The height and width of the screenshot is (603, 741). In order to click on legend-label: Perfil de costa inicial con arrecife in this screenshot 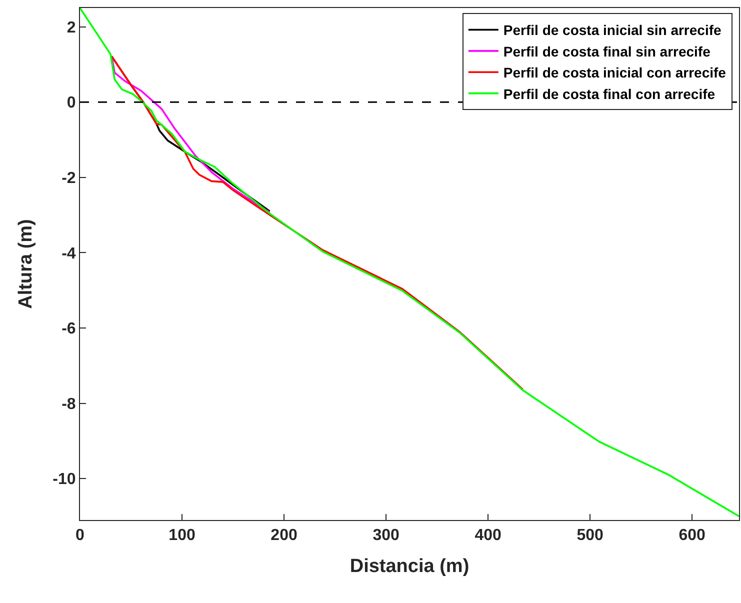, I will do `click(614, 72)`.